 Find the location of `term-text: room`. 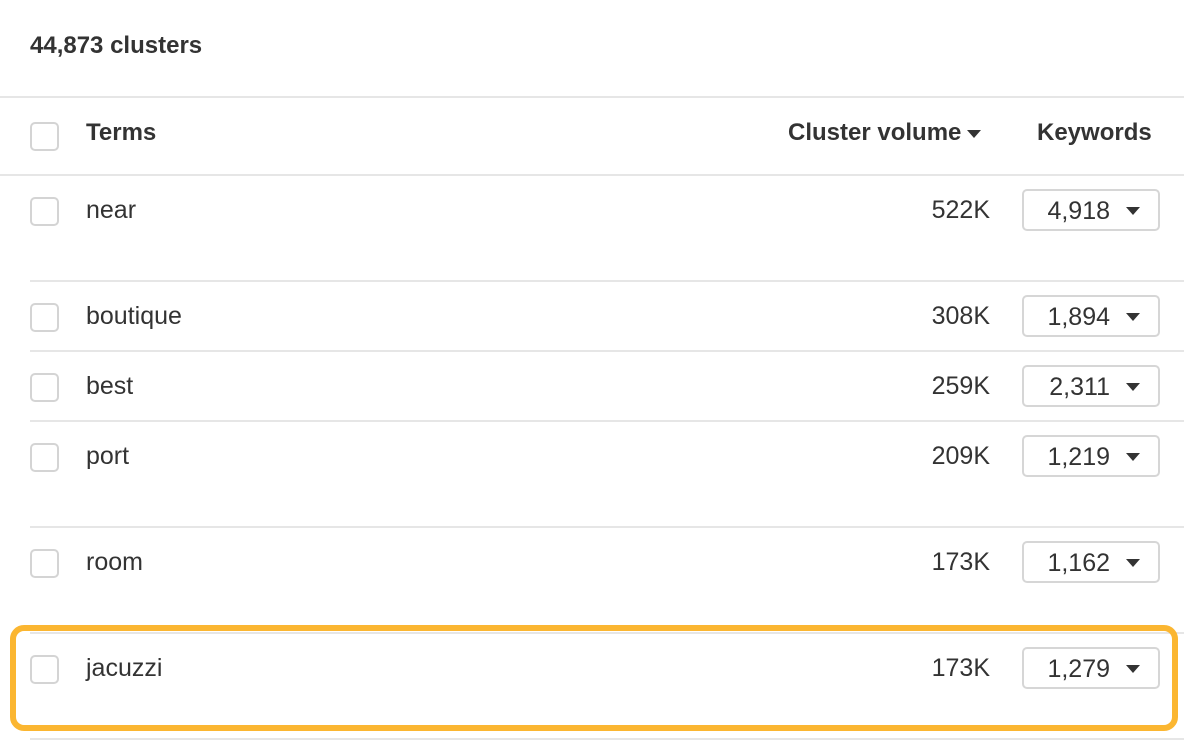

term-text: room is located at coordinates (114, 562).